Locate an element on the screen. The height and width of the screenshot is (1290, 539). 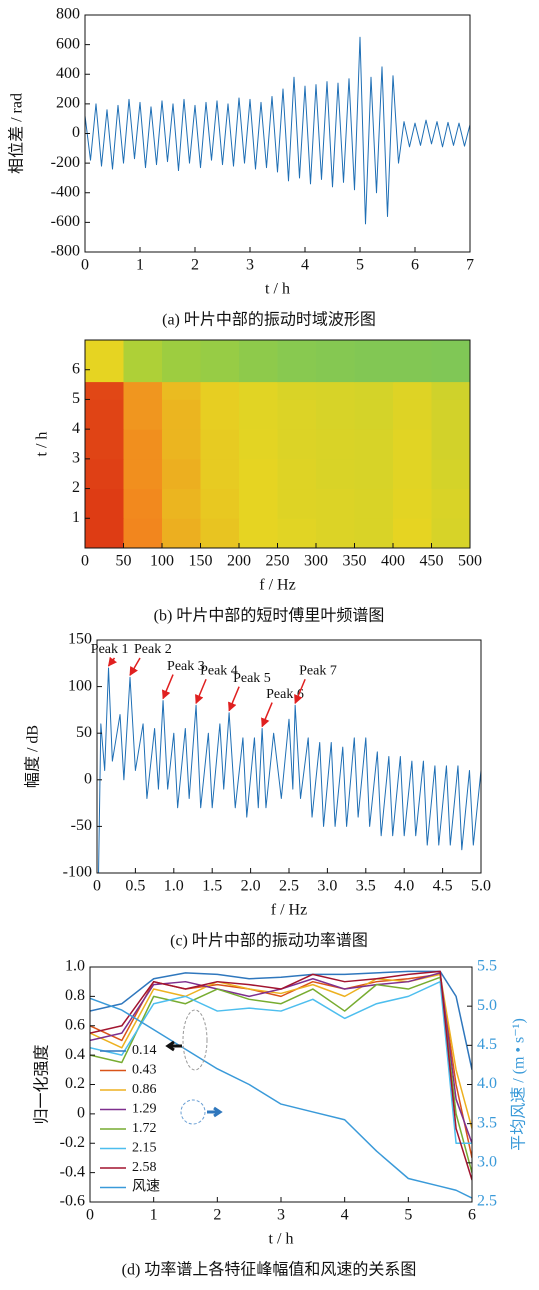
y2-tick-label: 3.0 is located at coordinates (487, 1162).